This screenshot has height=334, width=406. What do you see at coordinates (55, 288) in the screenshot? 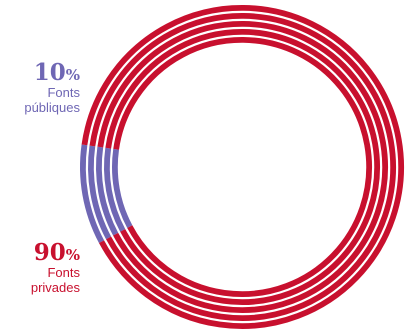
I see `private-label-line-2: privades` at bounding box center [55, 288].